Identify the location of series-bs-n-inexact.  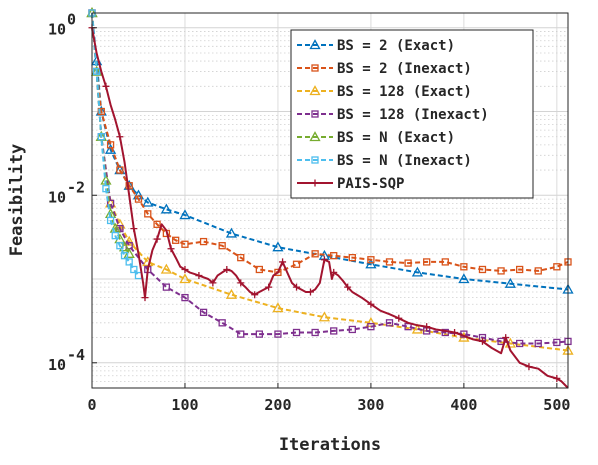
(115, 144).